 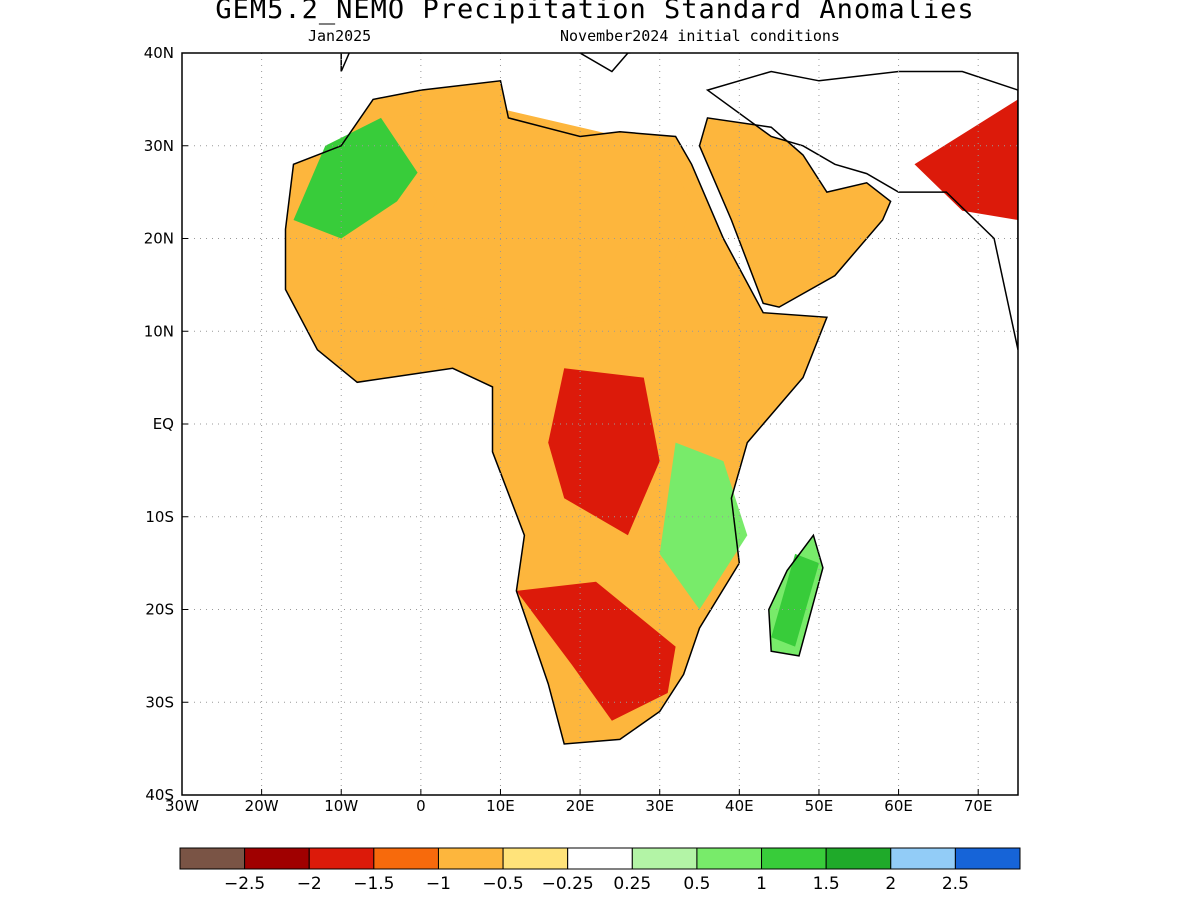 What do you see at coordinates (898, 806) in the screenshot?
I see `lon-tick-label: 60E` at bounding box center [898, 806].